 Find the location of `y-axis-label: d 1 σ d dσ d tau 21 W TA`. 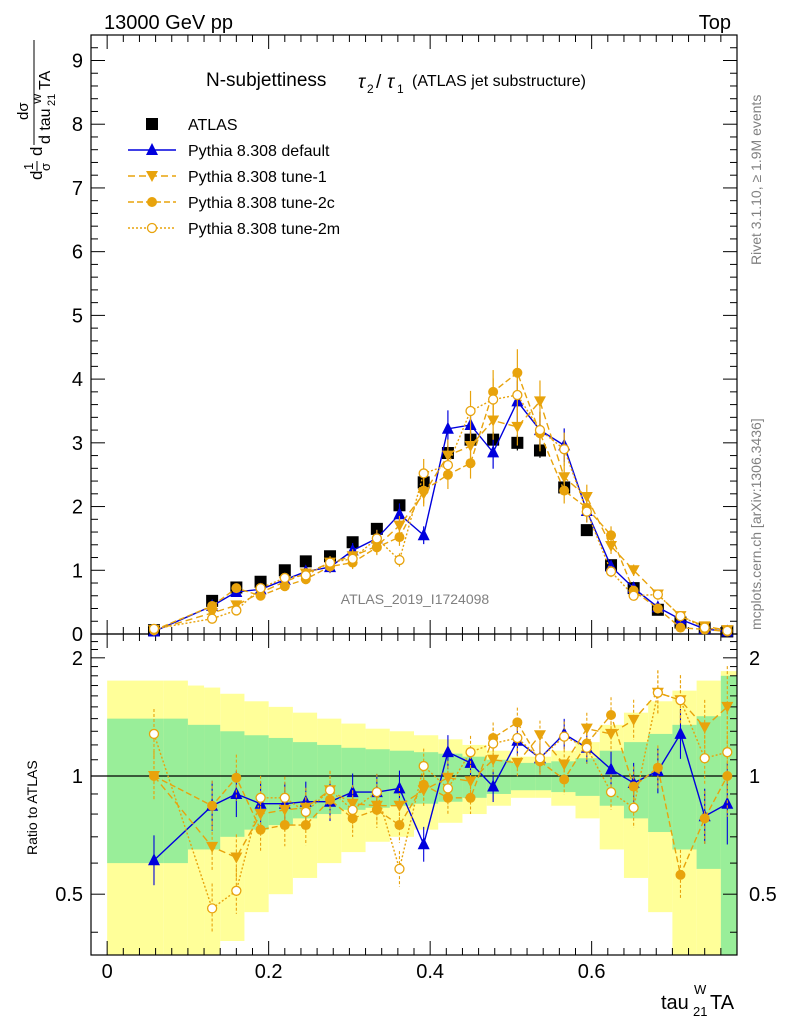

y-axis-label: d 1 σ d dσ d tau 21 W TA is located at coordinates (36, 110).